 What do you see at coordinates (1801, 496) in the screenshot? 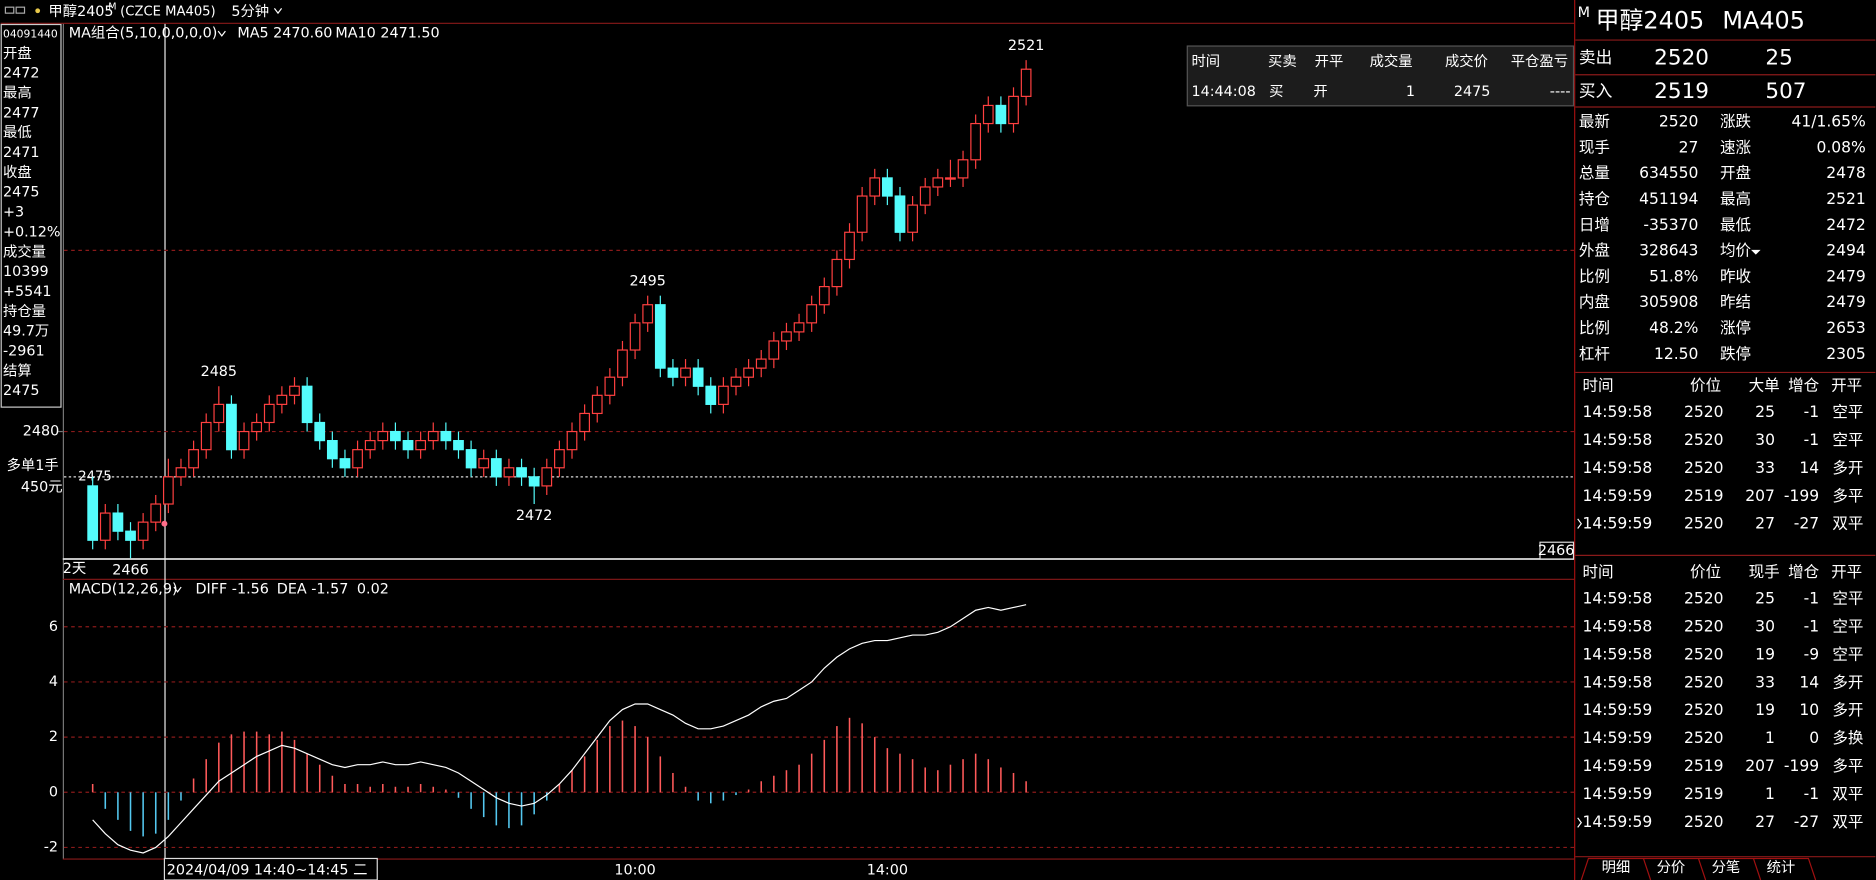
I see `table-cell: -199` at bounding box center [1801, 496].